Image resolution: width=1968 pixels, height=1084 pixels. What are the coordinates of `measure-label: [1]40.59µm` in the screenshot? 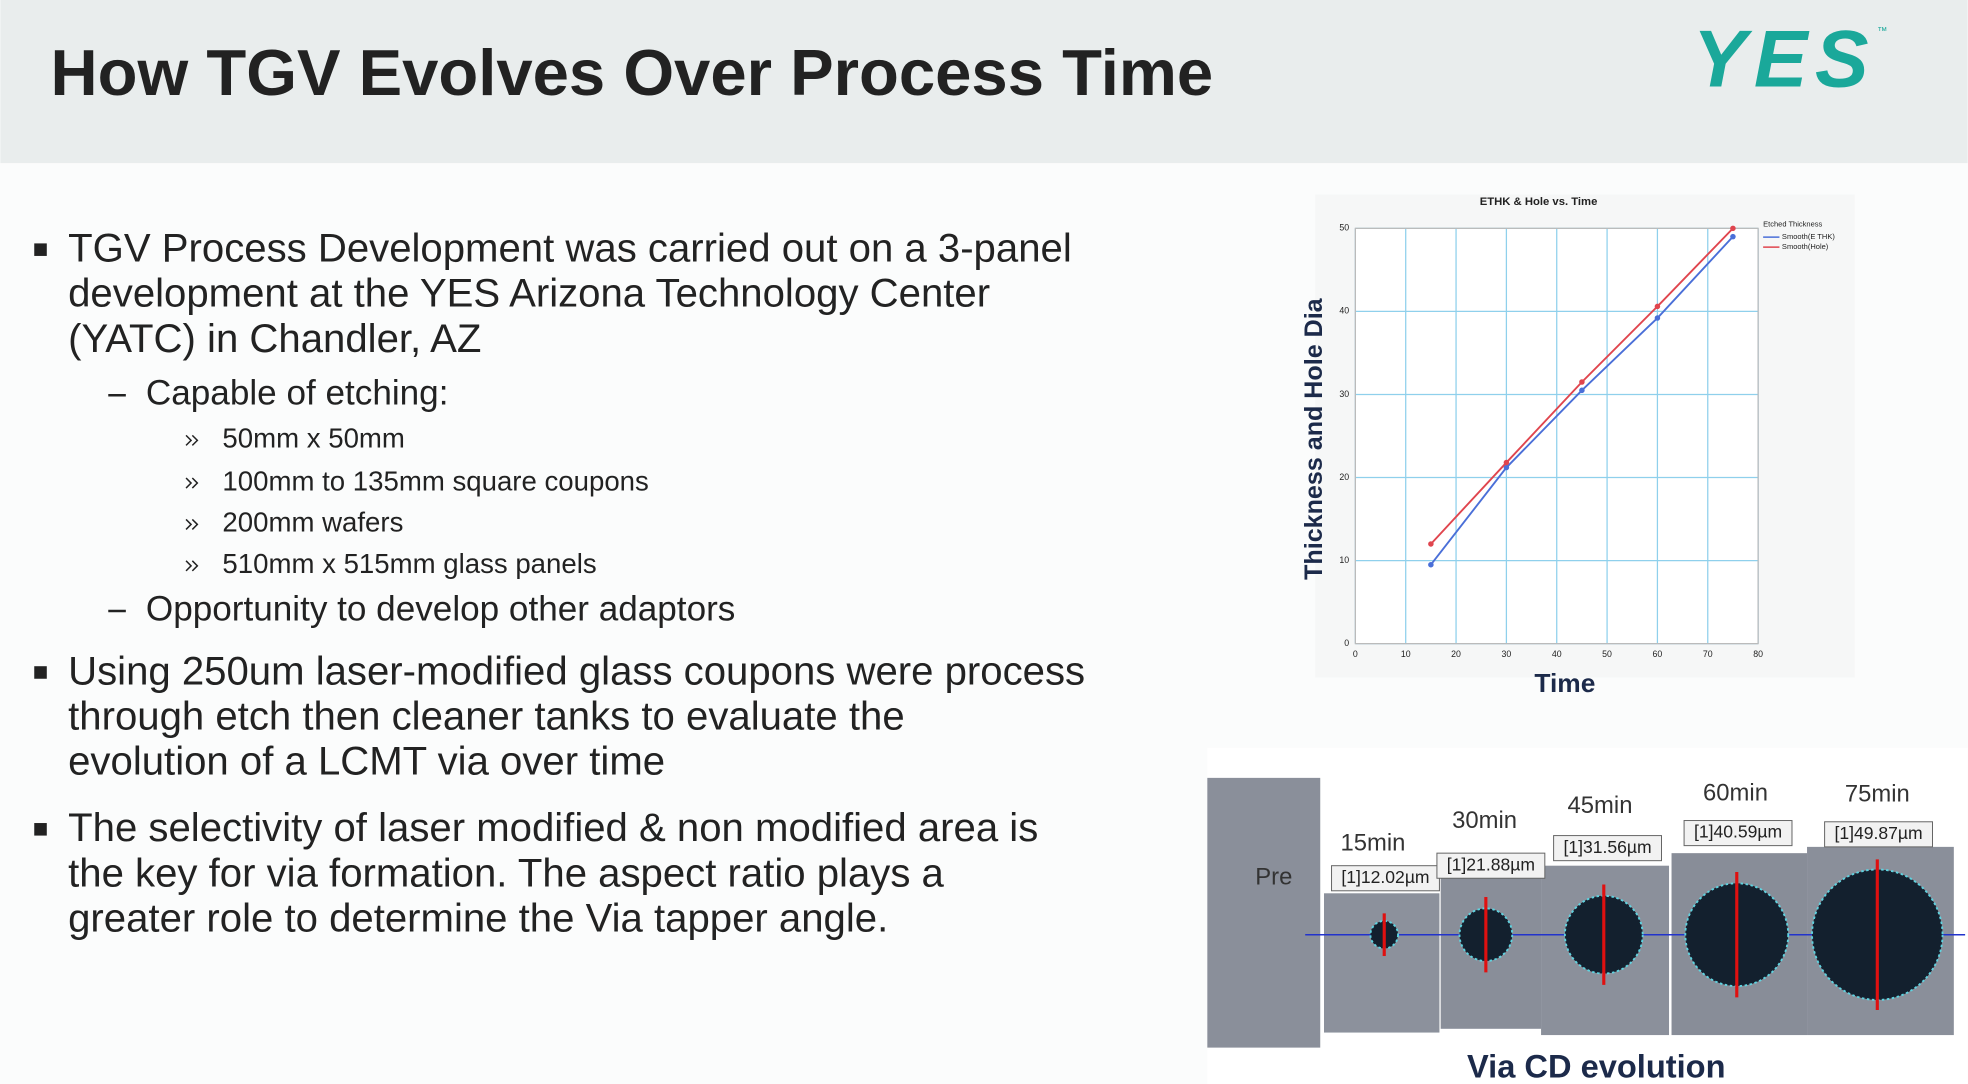 It's located at (1738, 832).